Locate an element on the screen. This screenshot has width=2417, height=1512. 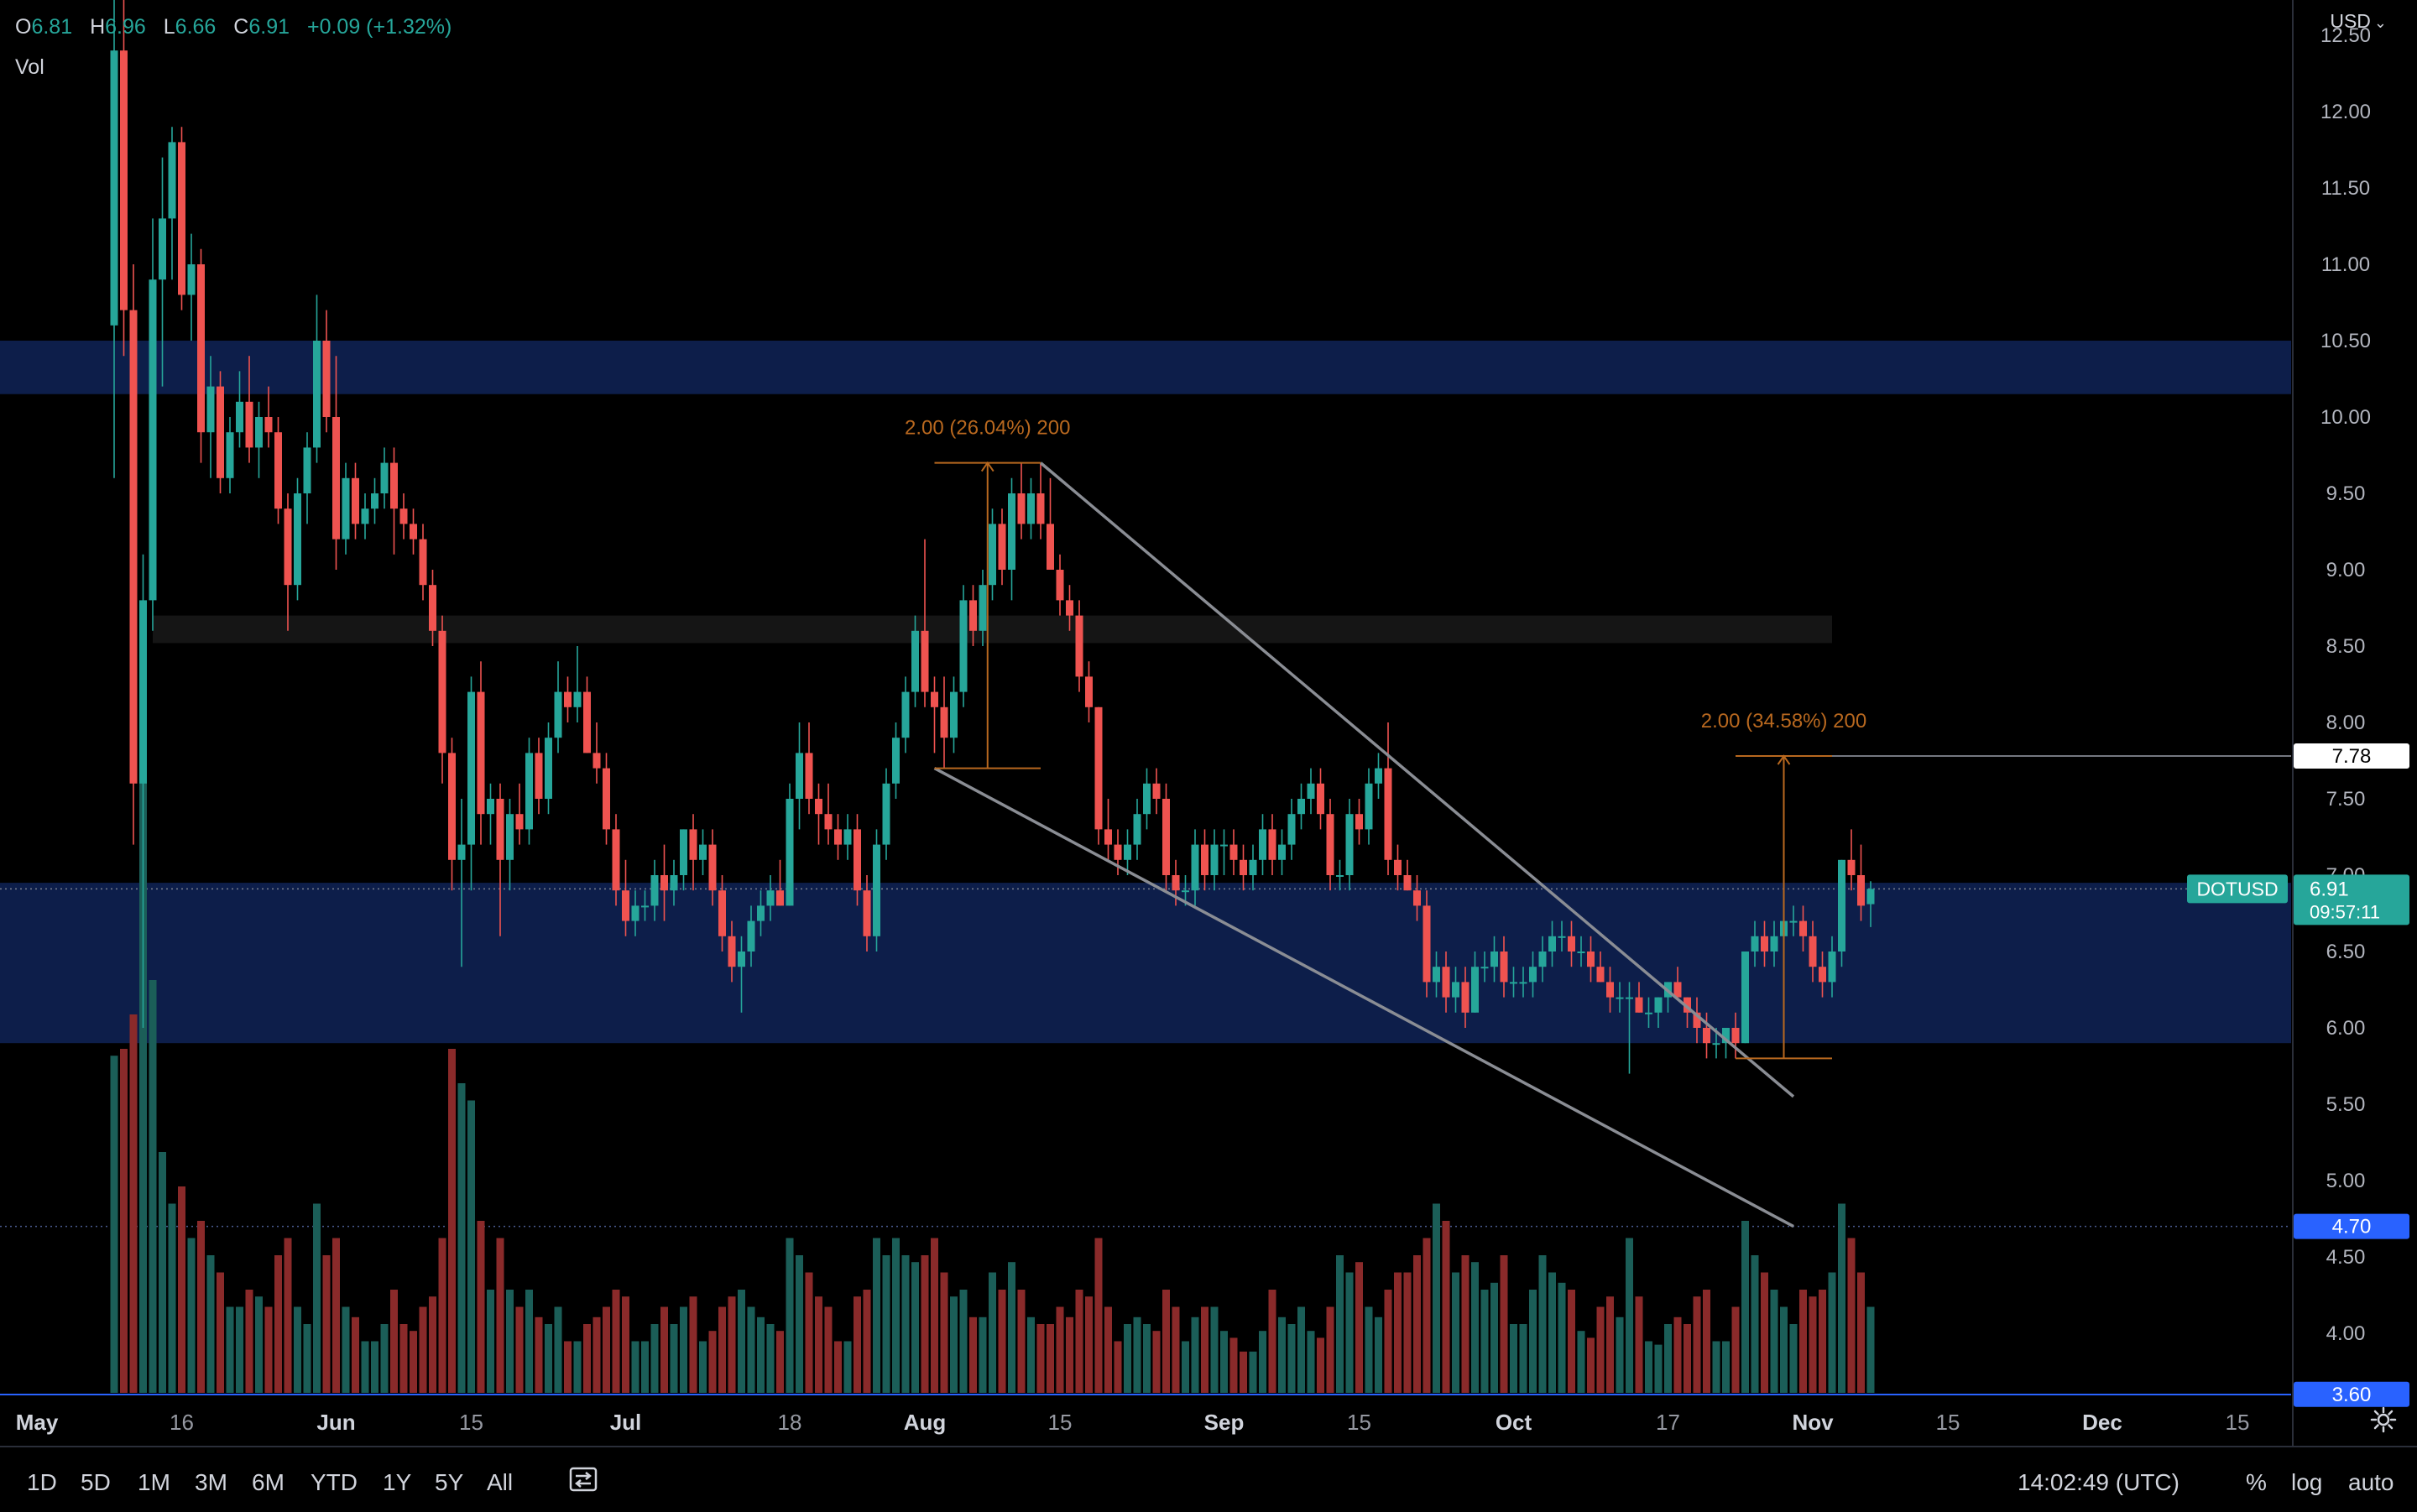
y-tick-label: 6.50 is located at coordinates (2346, 952).